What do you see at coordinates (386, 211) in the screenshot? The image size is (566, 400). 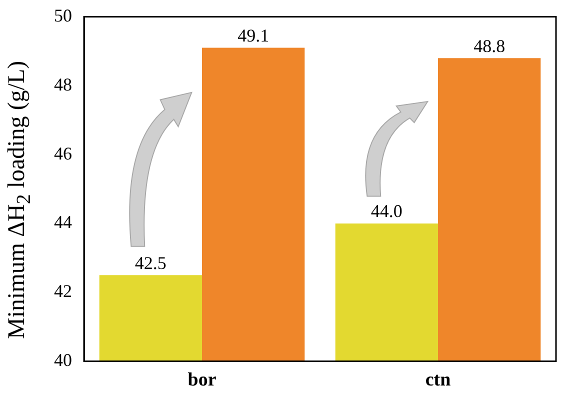 I see `data-label: 44.0` at bounding box center [386, 211].